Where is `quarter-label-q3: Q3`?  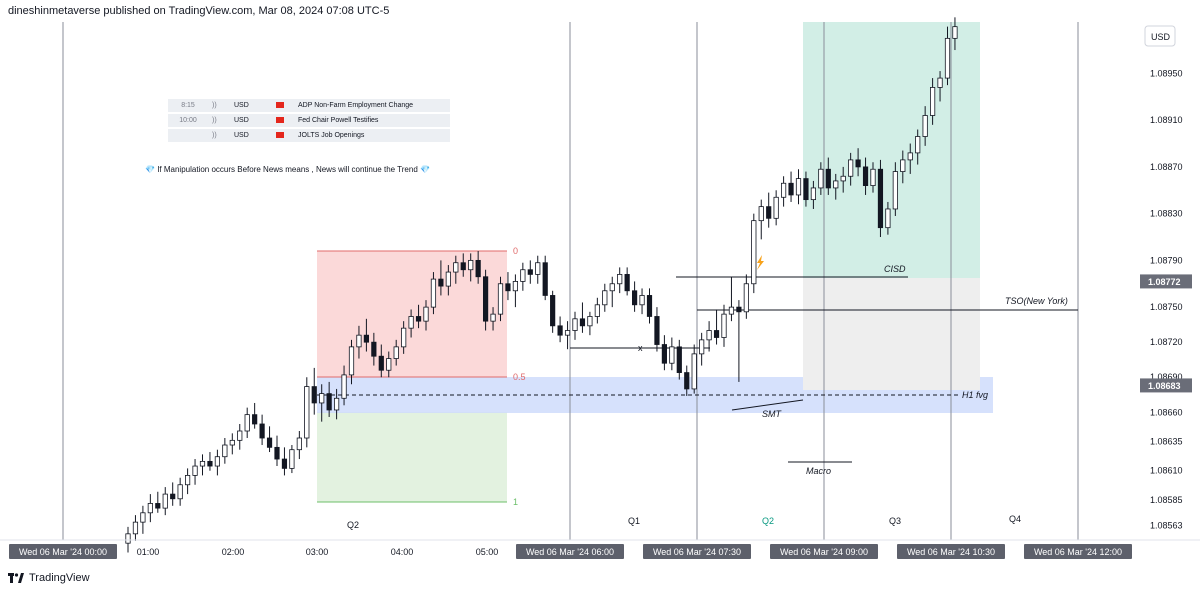 quarter-label-q3: Q3 is located at coordinates (895, 521).